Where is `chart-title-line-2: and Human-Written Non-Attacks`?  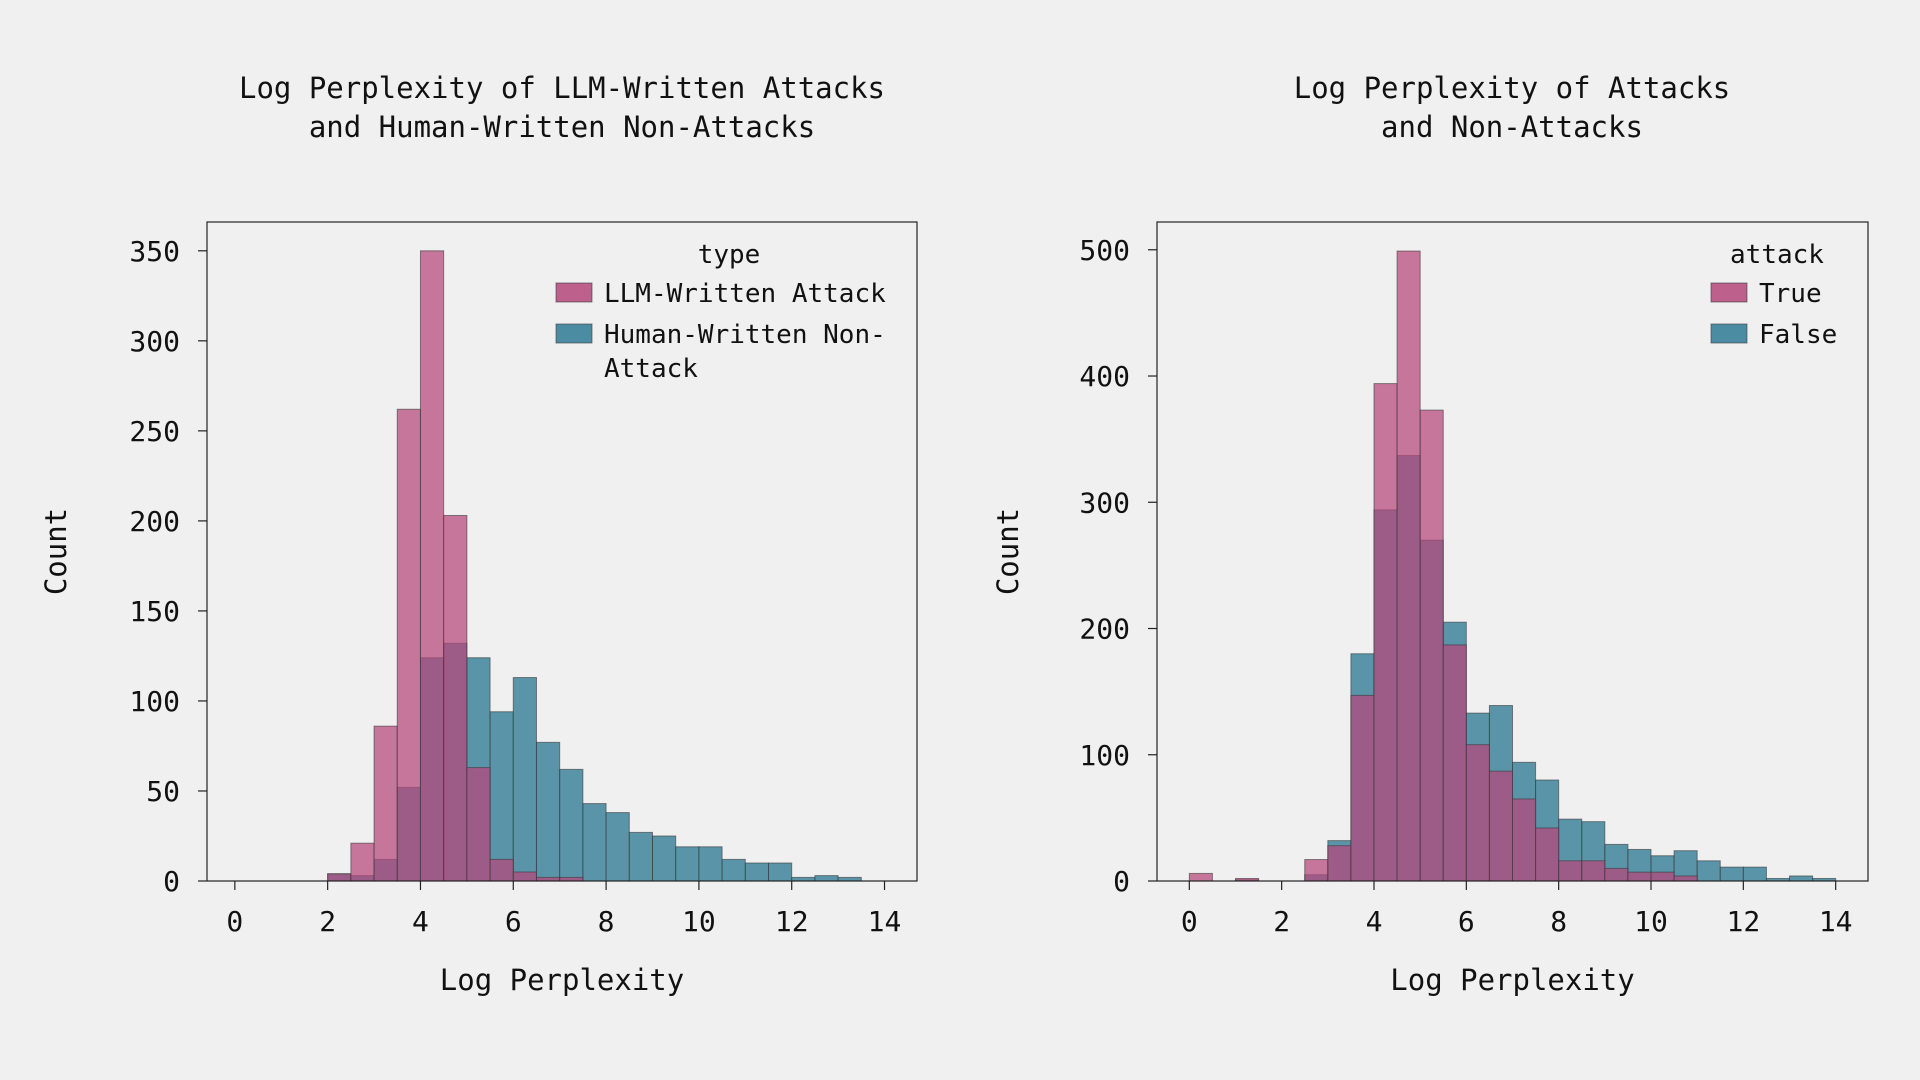 chart-title-line-2: and Human-Written Non-Attacks is located at coordinates (562, 127).